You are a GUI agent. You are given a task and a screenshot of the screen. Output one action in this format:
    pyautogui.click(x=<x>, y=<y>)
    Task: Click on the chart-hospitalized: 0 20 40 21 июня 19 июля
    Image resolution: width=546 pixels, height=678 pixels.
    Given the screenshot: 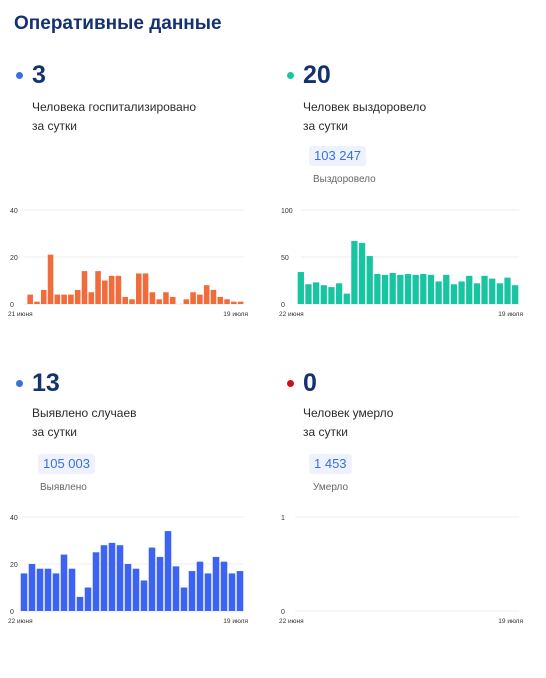 What is the action you would take?
    pyautogui.click(x=128, y=263)
    